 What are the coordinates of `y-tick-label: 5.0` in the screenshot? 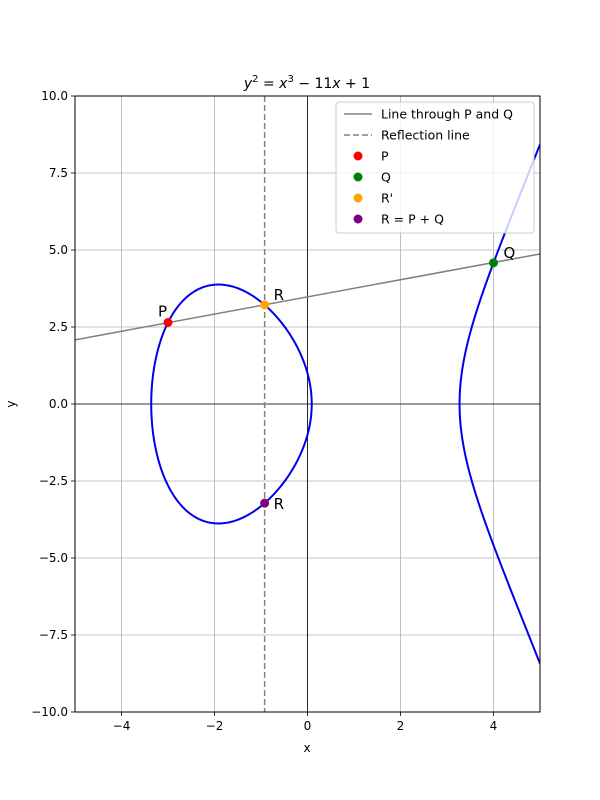 It's located at (58, 250).